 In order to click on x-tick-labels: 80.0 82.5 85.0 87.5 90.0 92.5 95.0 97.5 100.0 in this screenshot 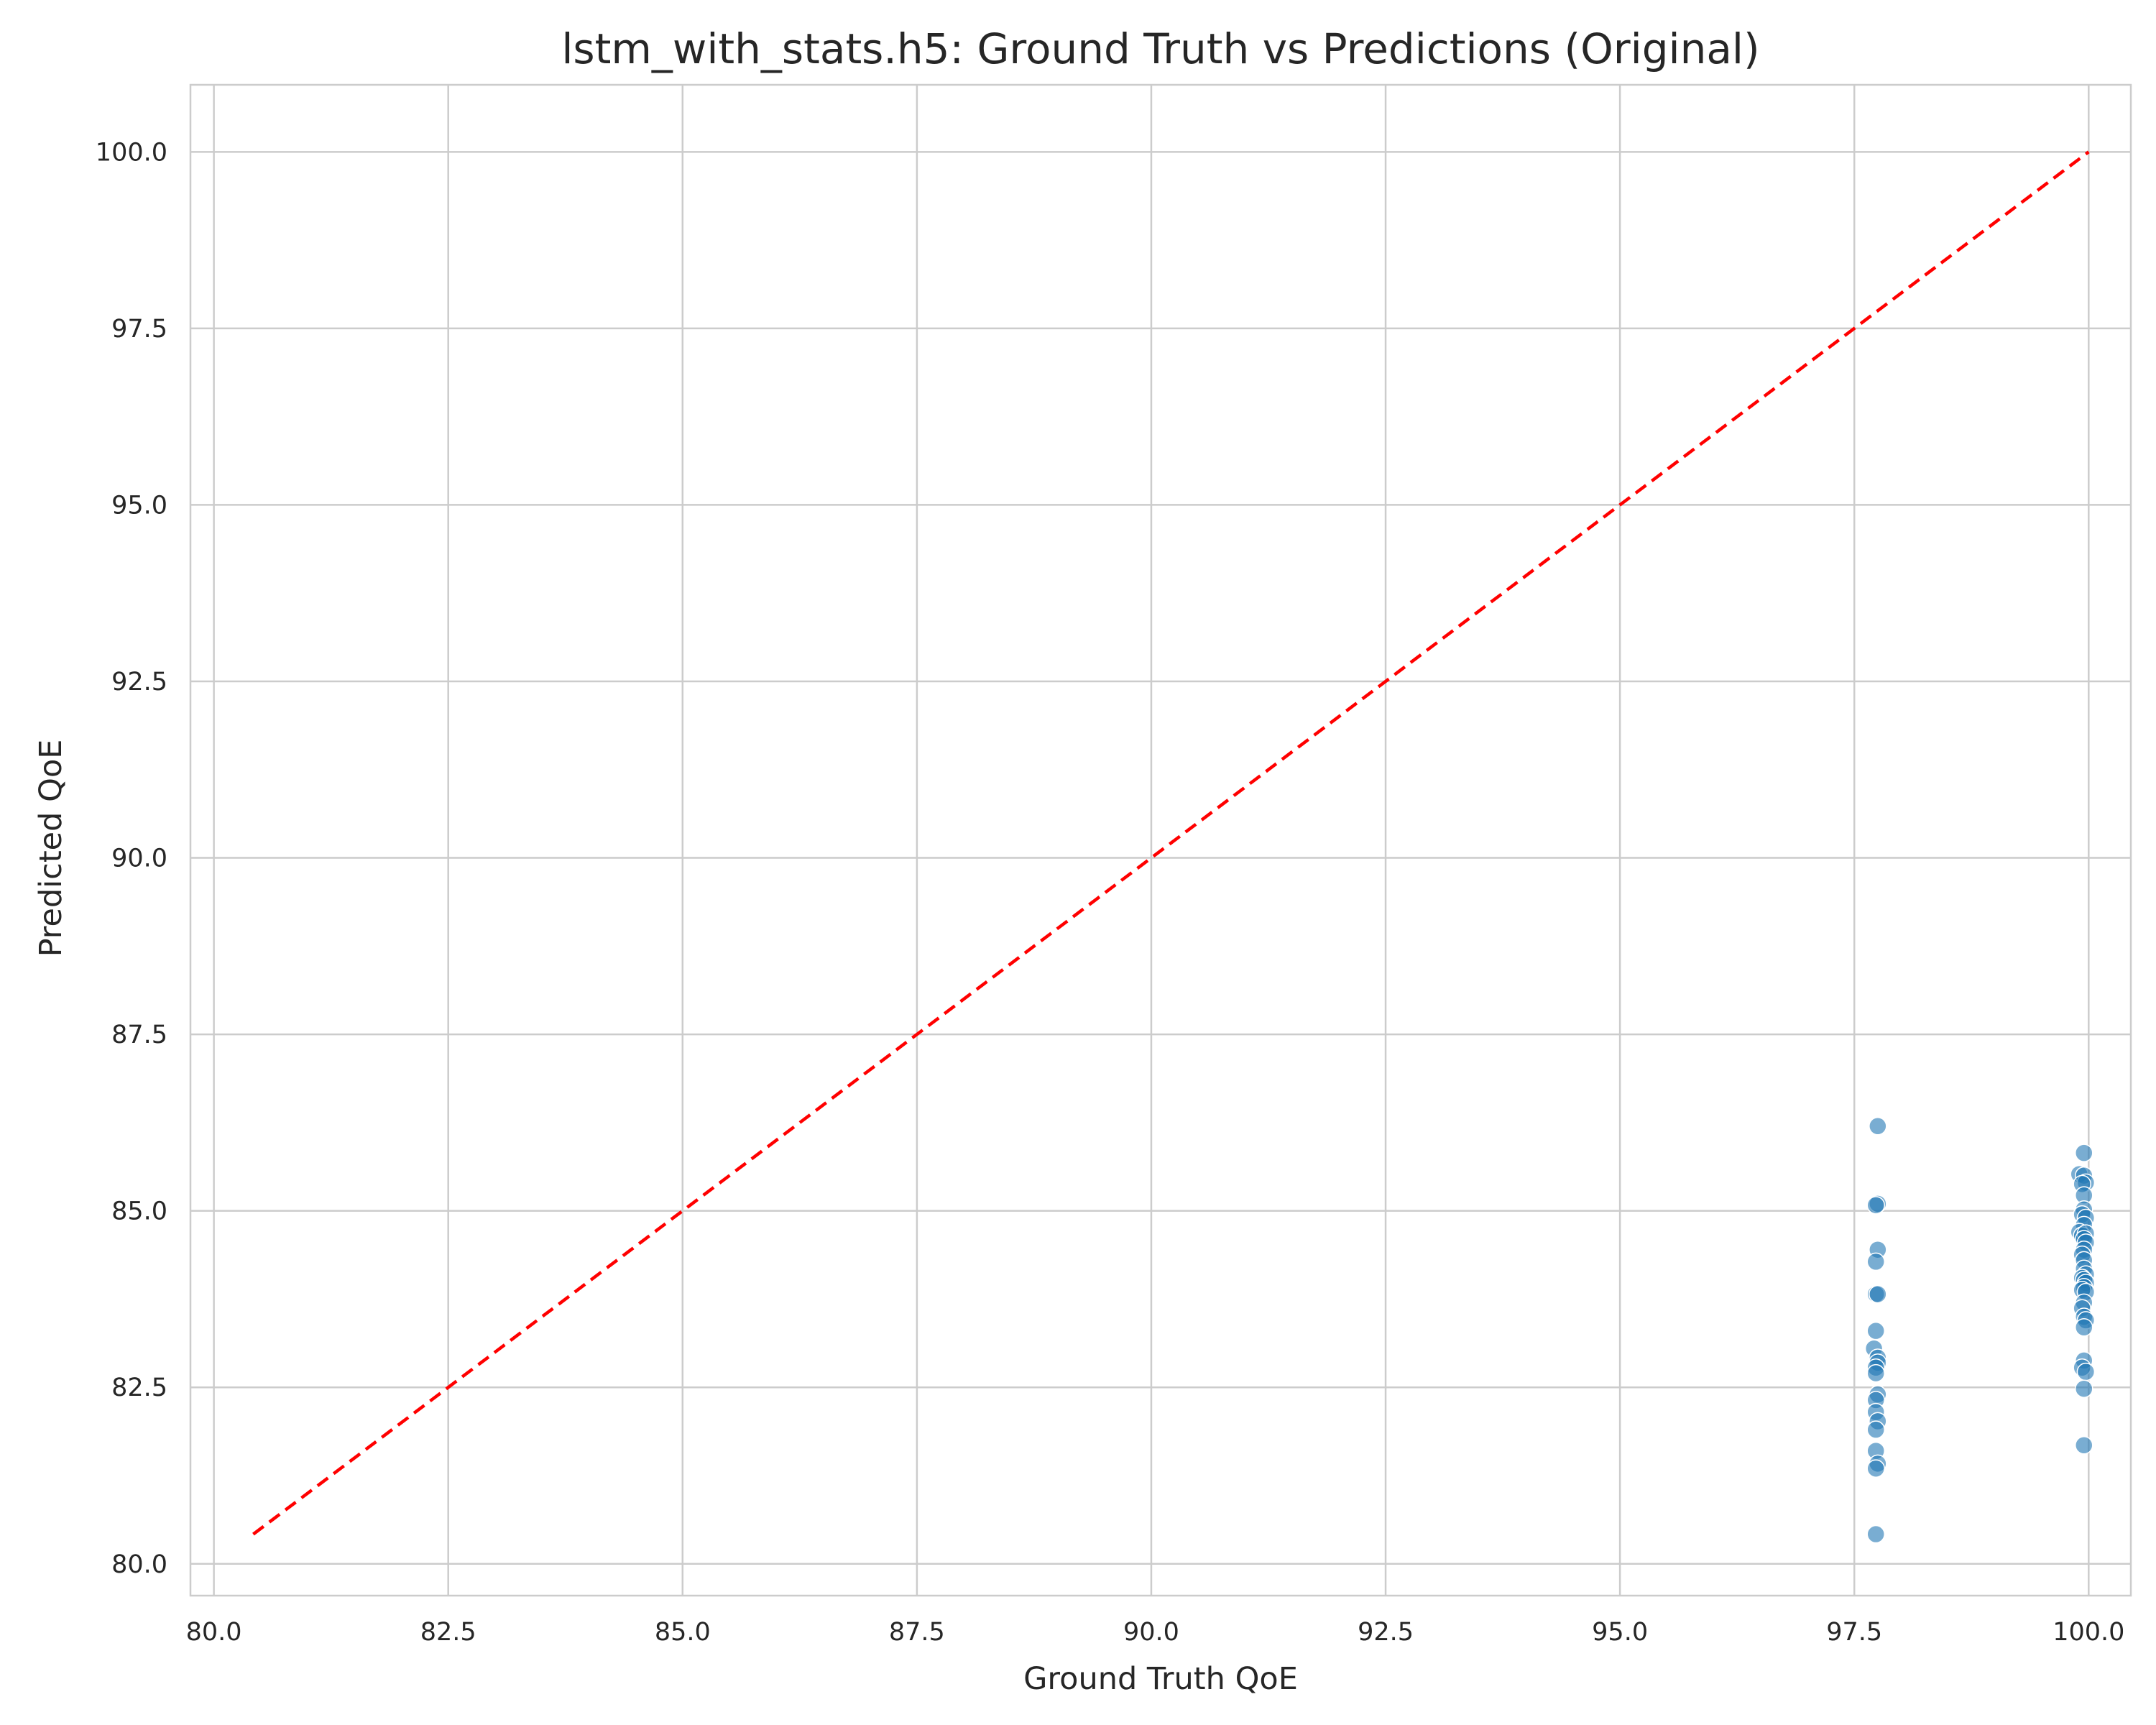, I will do `click(1156, 1632)`.